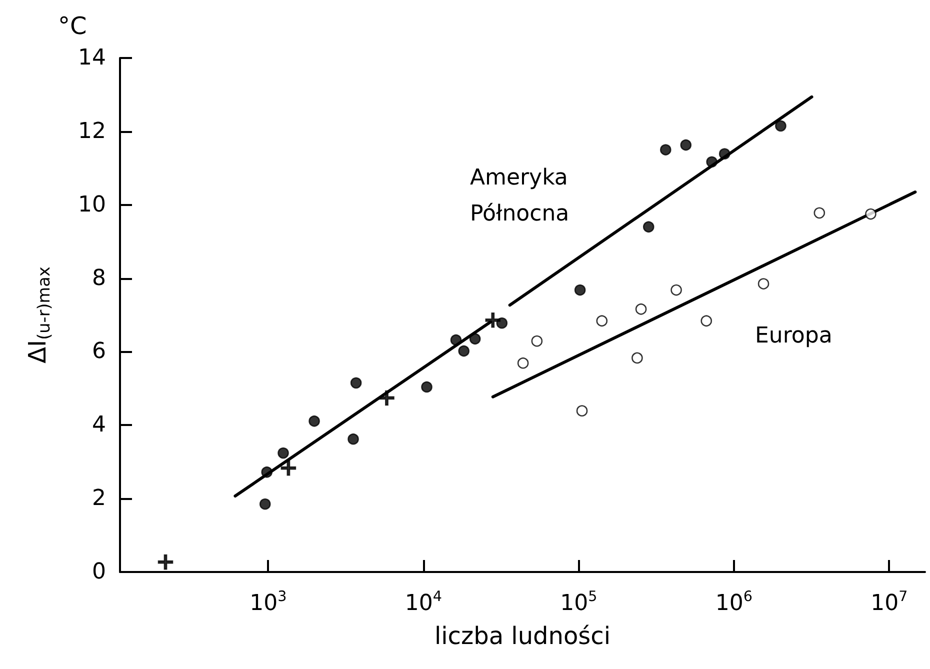 This screenshot has height=669, width=930. What do you see at coordinates (72, 26) in the screenshot?
I see `text: °C` at bounding box center [72, 26].